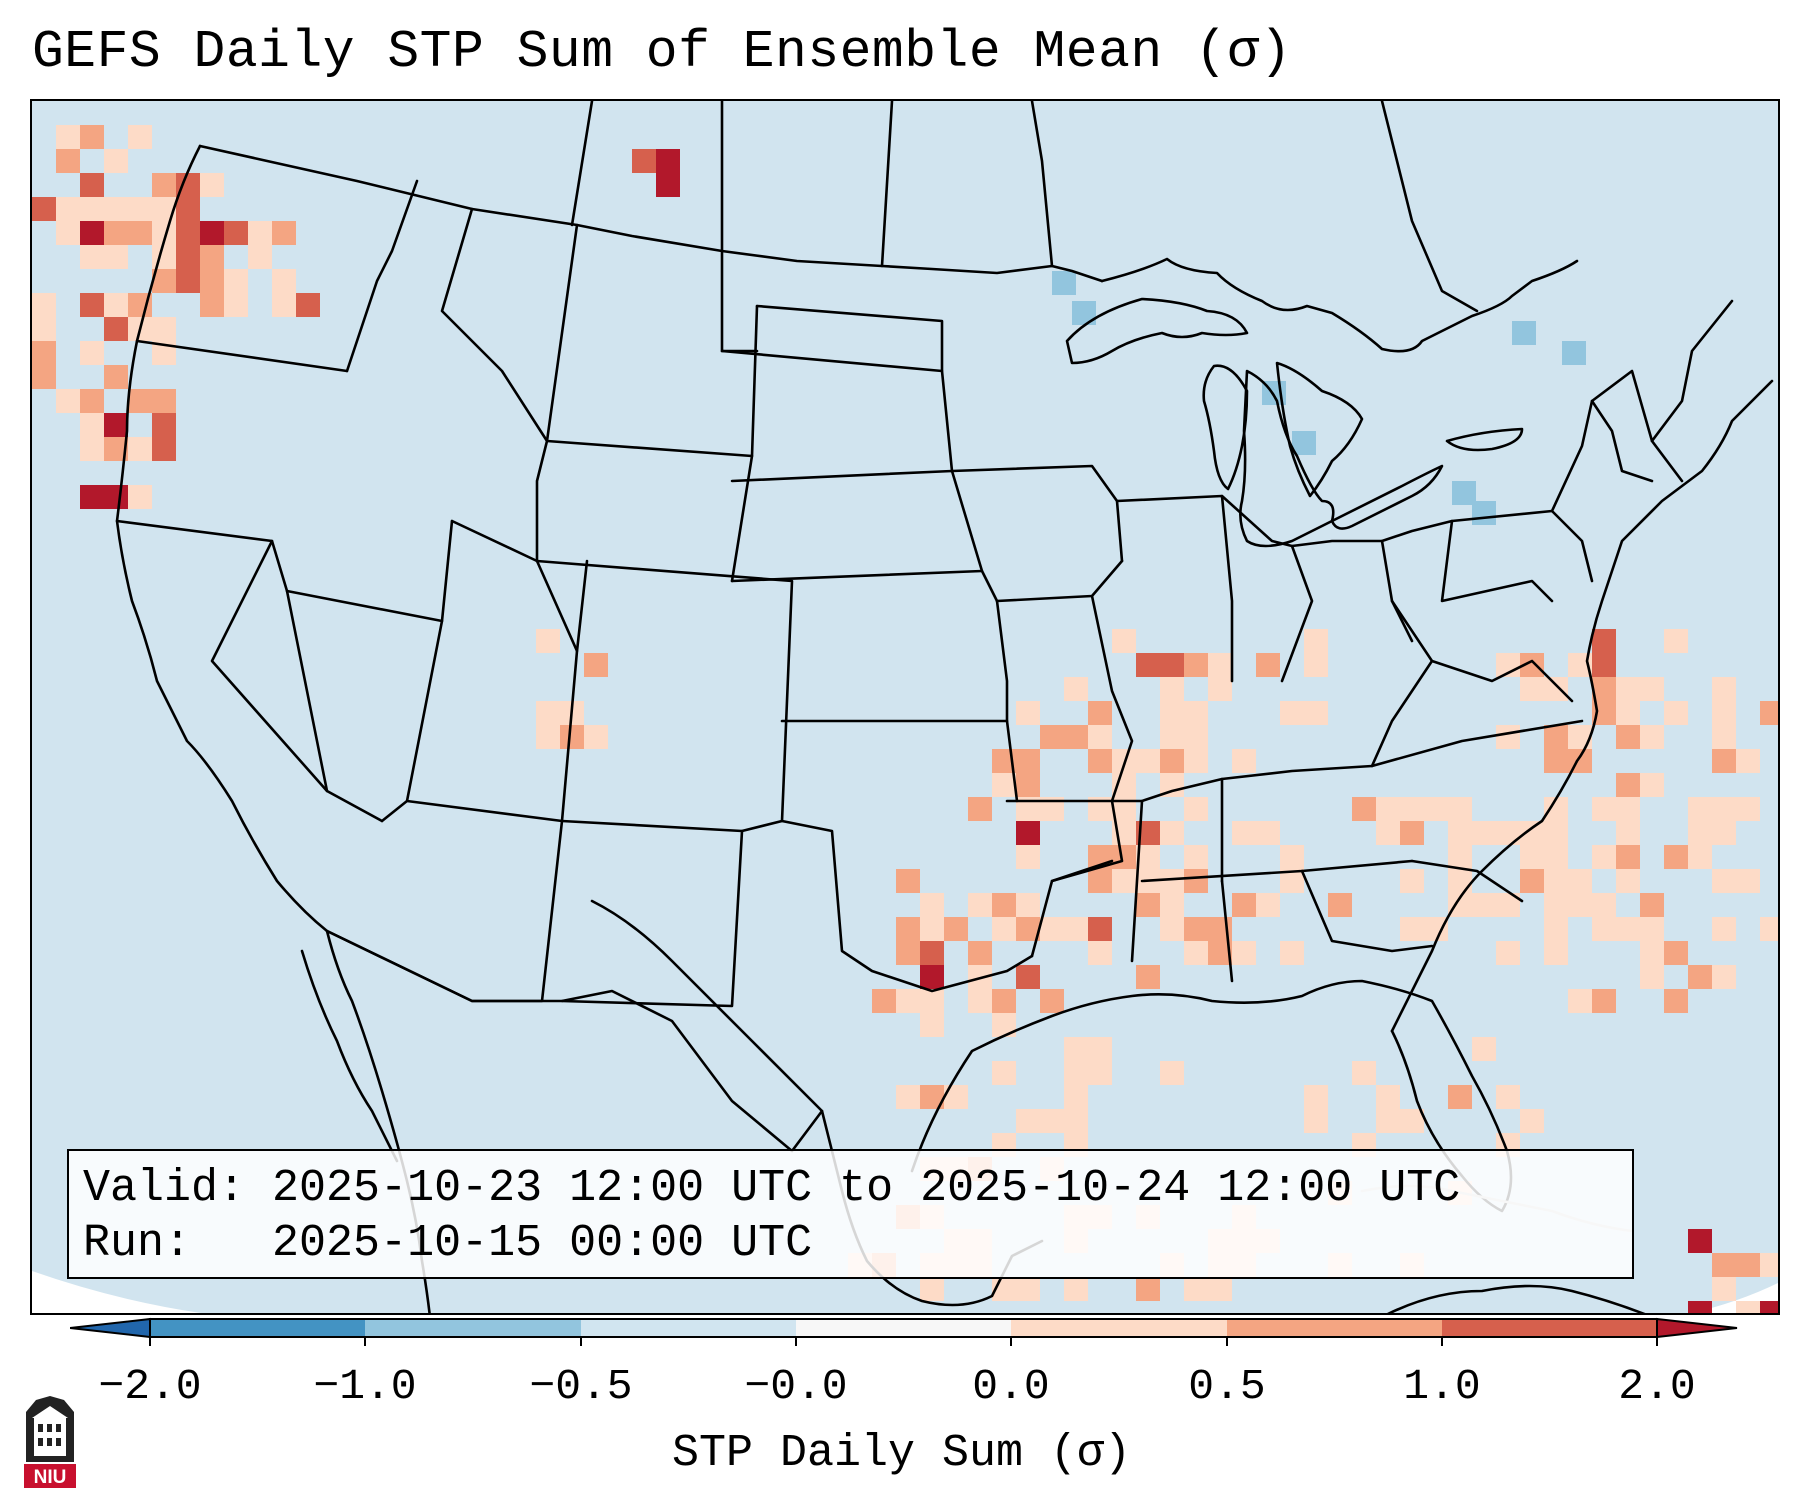  What do you see at coordinates (662, 52) in the screenshot?
I see `map-title: GEFS Daily STP Sum of Ensemble Mean (σ)` at bounding box center [662, 52].